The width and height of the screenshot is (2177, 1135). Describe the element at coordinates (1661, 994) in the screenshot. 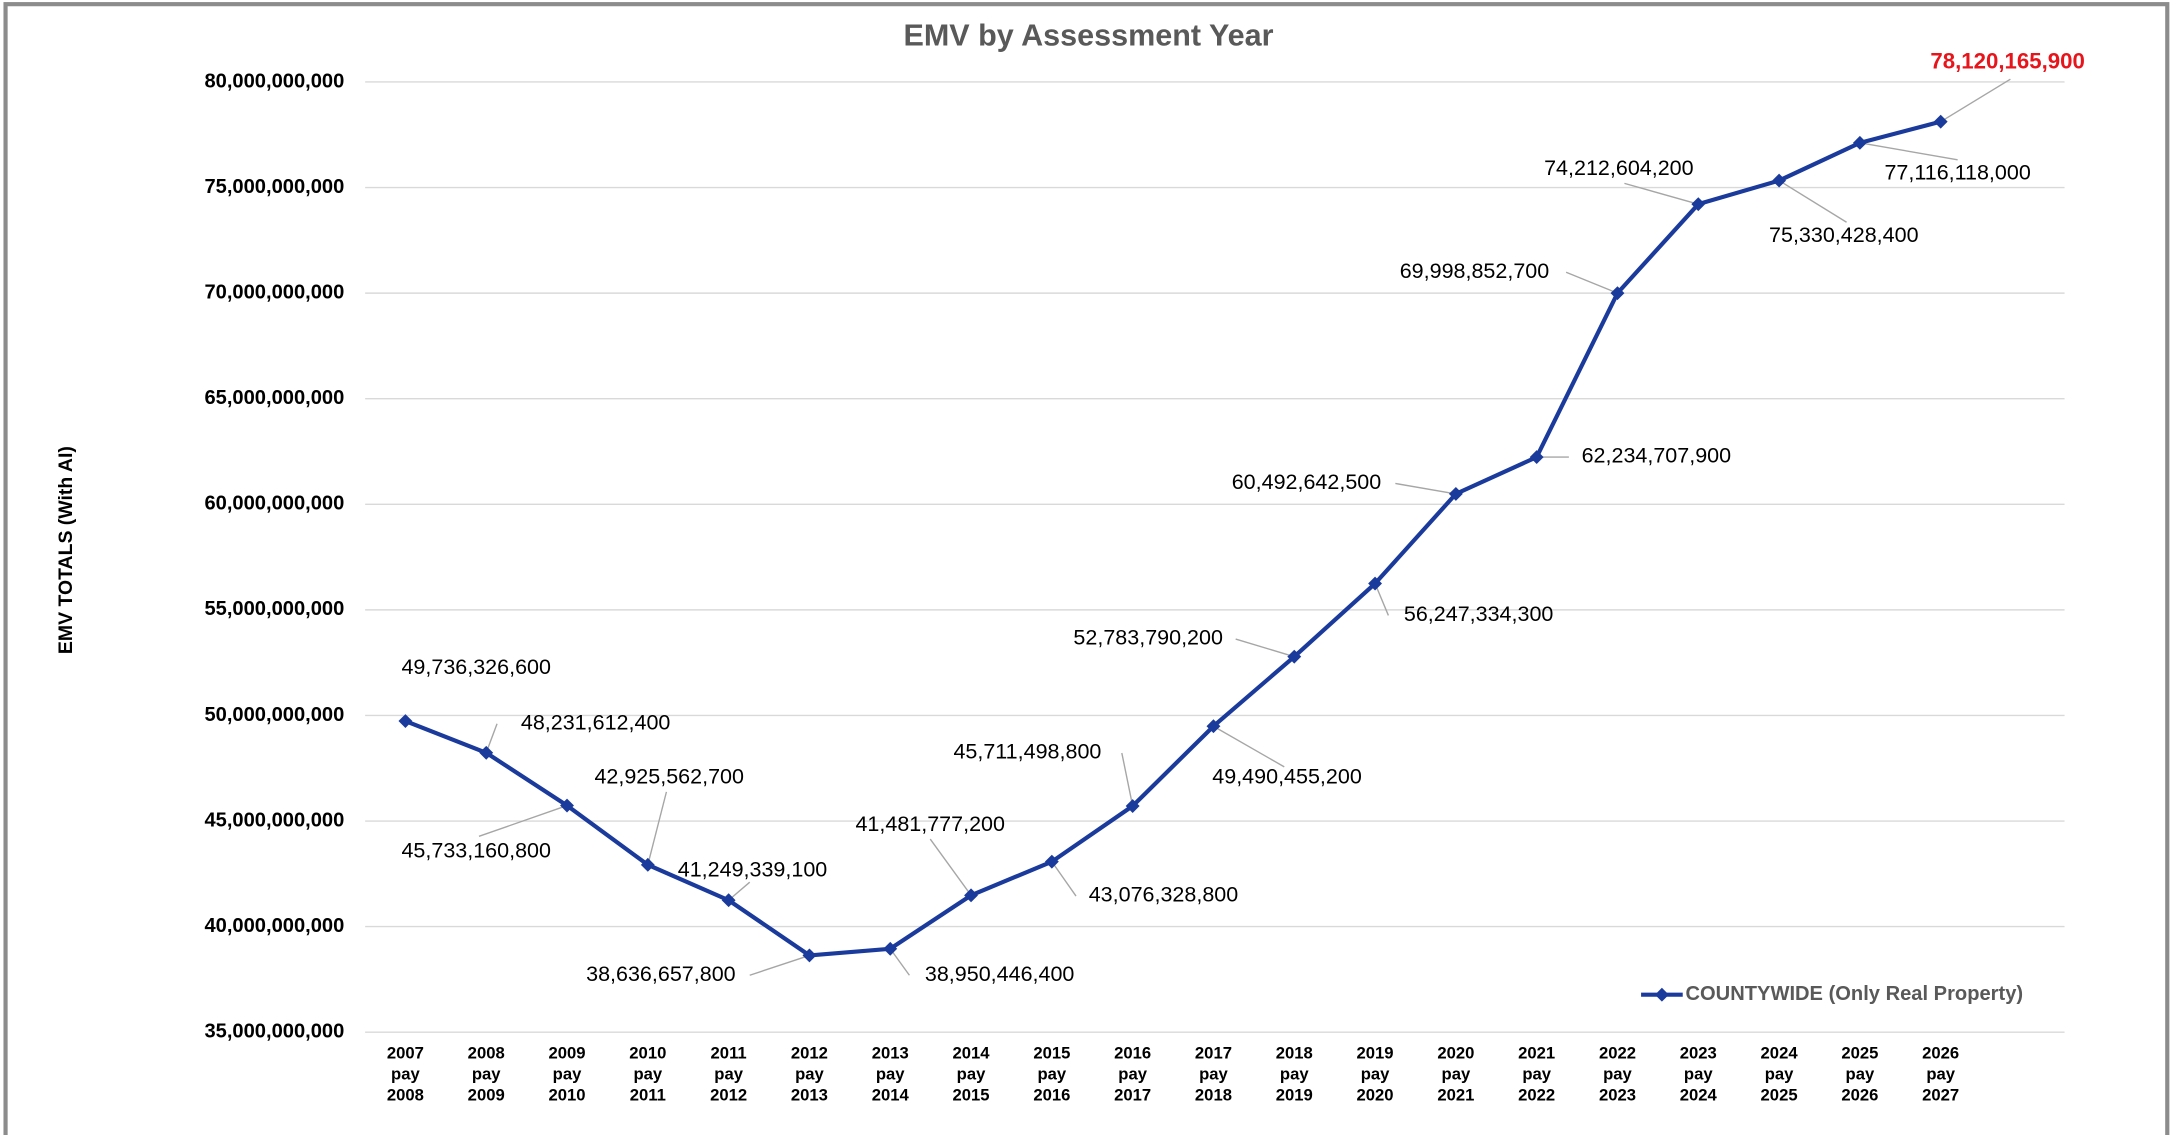

I see `legend-marker` at that location.